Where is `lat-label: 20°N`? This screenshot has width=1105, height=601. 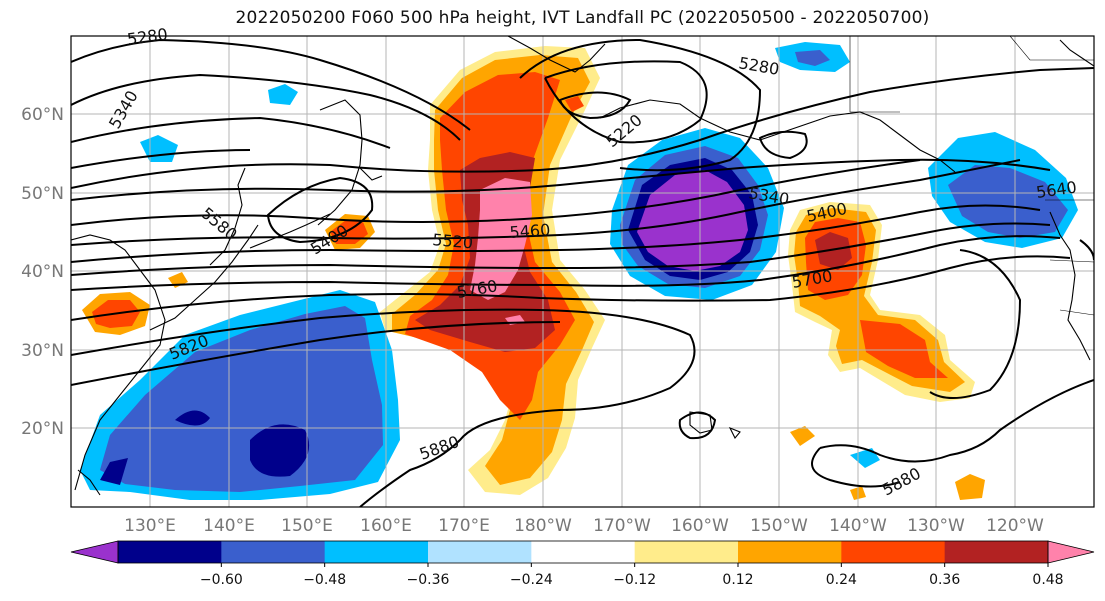 lat-label: 20°N is located at coordinates (42, 429).